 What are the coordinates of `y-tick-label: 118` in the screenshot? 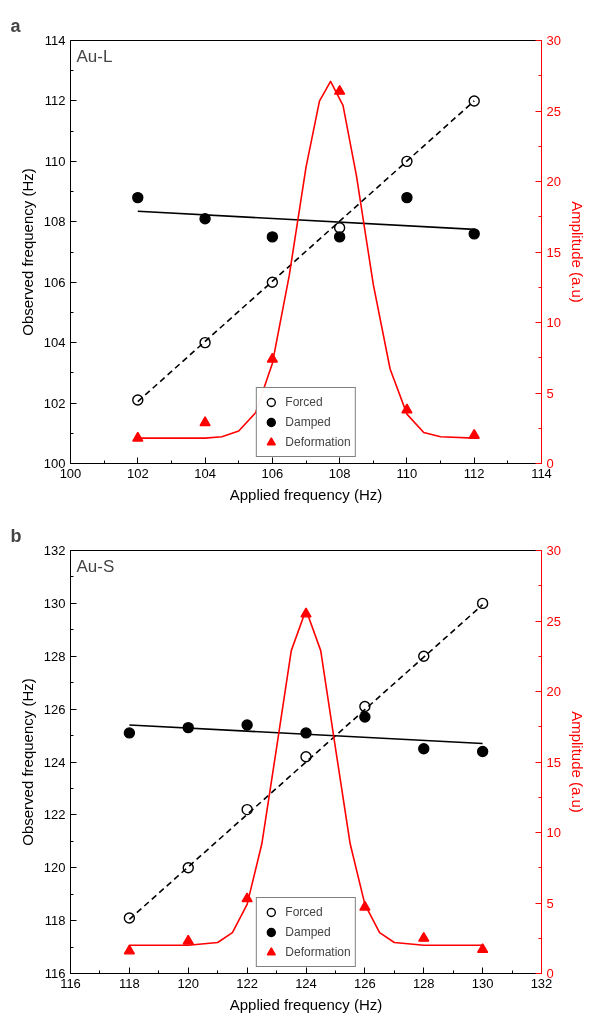 It's located at (55, 921).